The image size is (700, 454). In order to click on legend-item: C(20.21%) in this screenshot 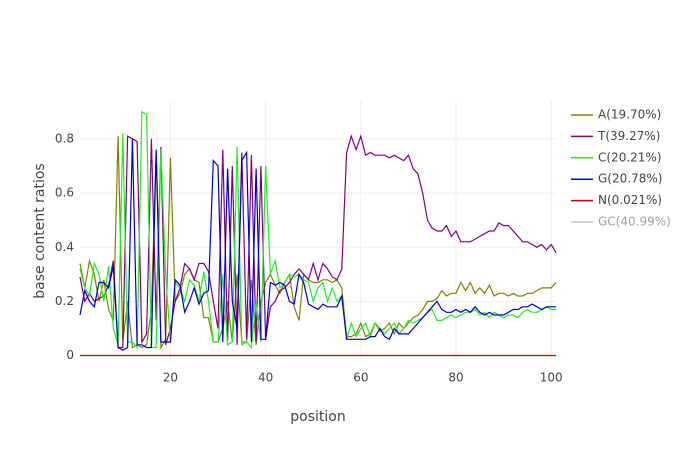, I will do `click(616, 157)`.